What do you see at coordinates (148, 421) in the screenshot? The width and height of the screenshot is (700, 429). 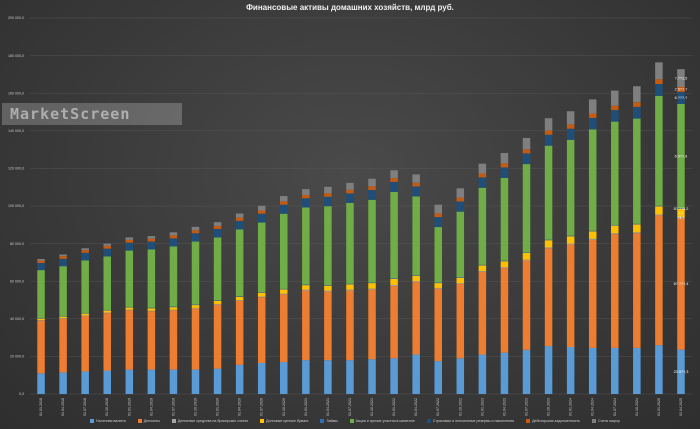 I see `legend-item: Депозиты` at bounding box center [148, 421].